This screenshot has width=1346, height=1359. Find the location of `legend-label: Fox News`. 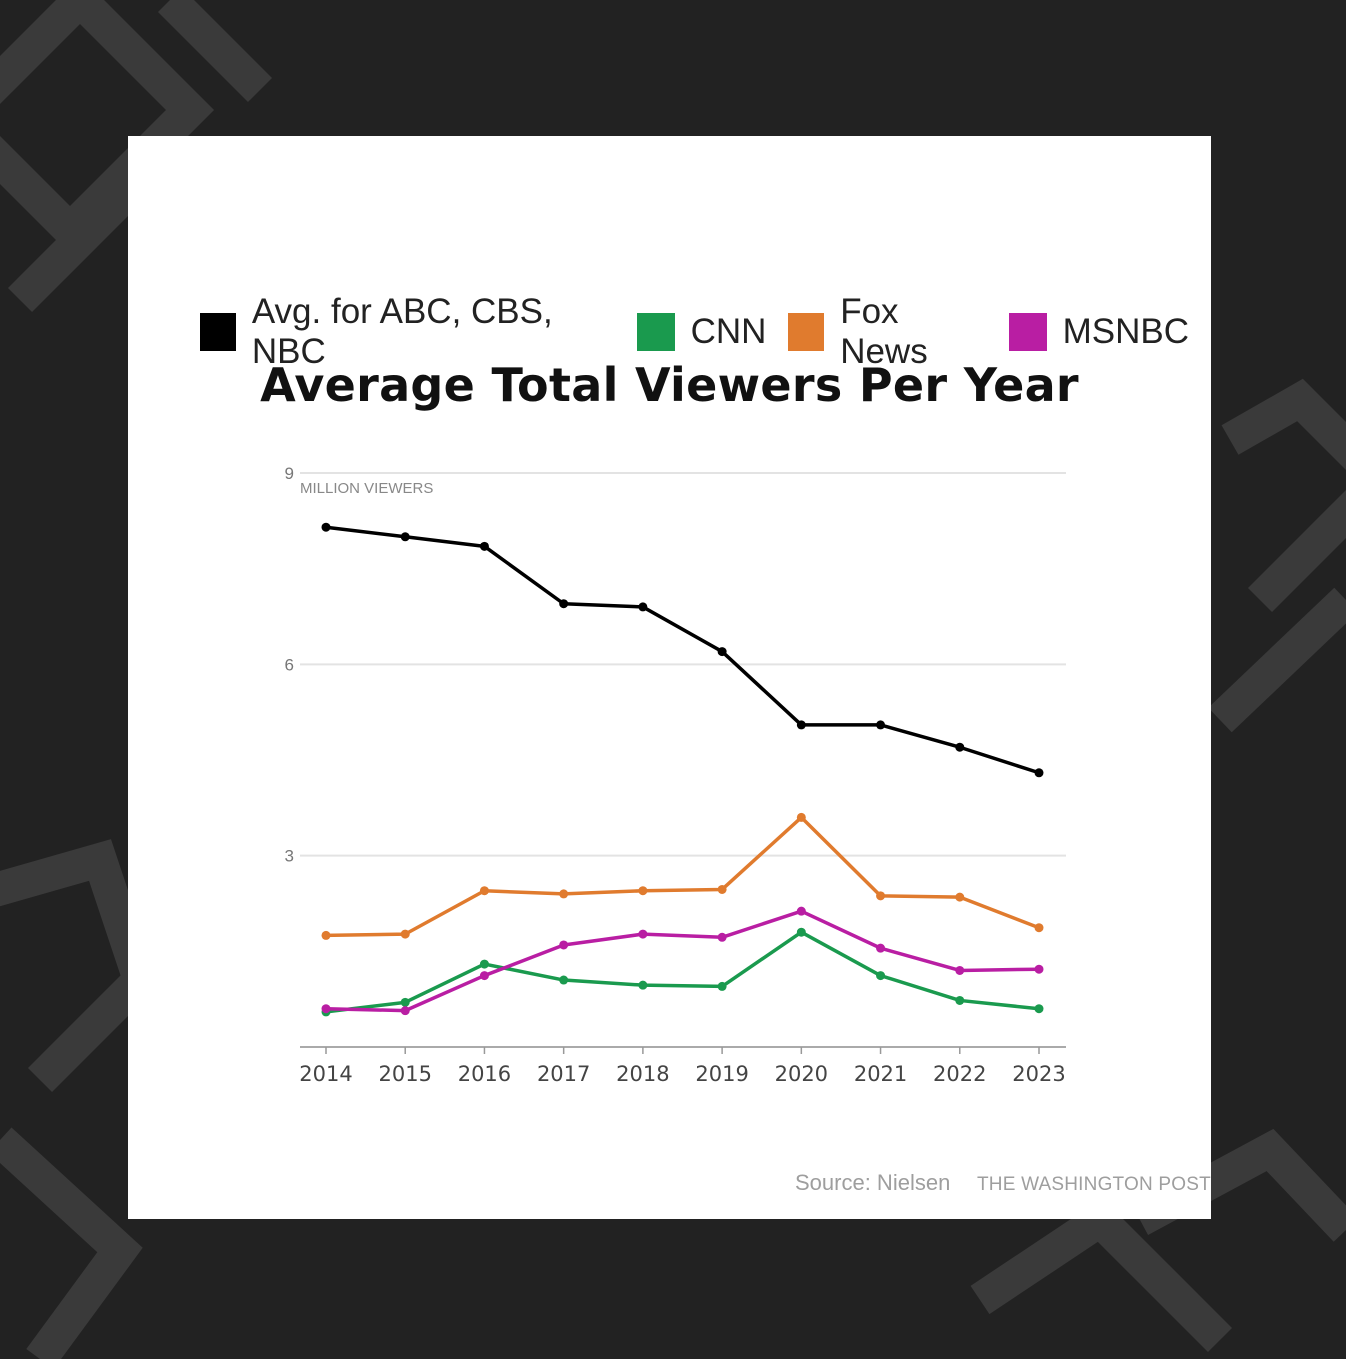

legend-label: Fox News is located at coordinates (884, 331).